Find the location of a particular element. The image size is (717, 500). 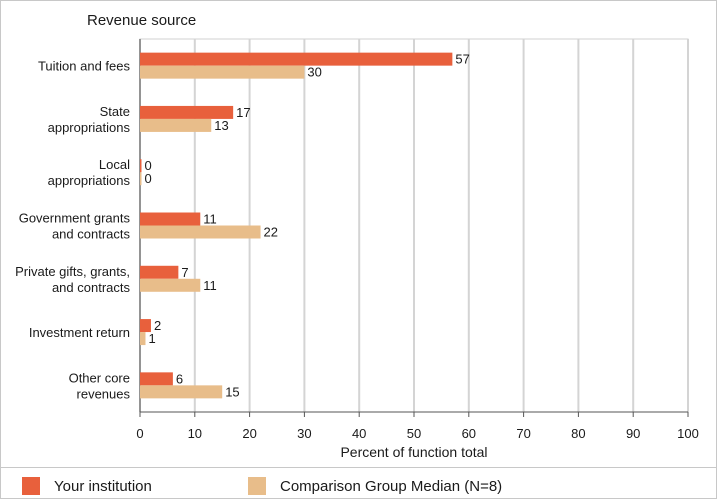

x-tick-label-70: 70 is located at coordinates (523, 433).